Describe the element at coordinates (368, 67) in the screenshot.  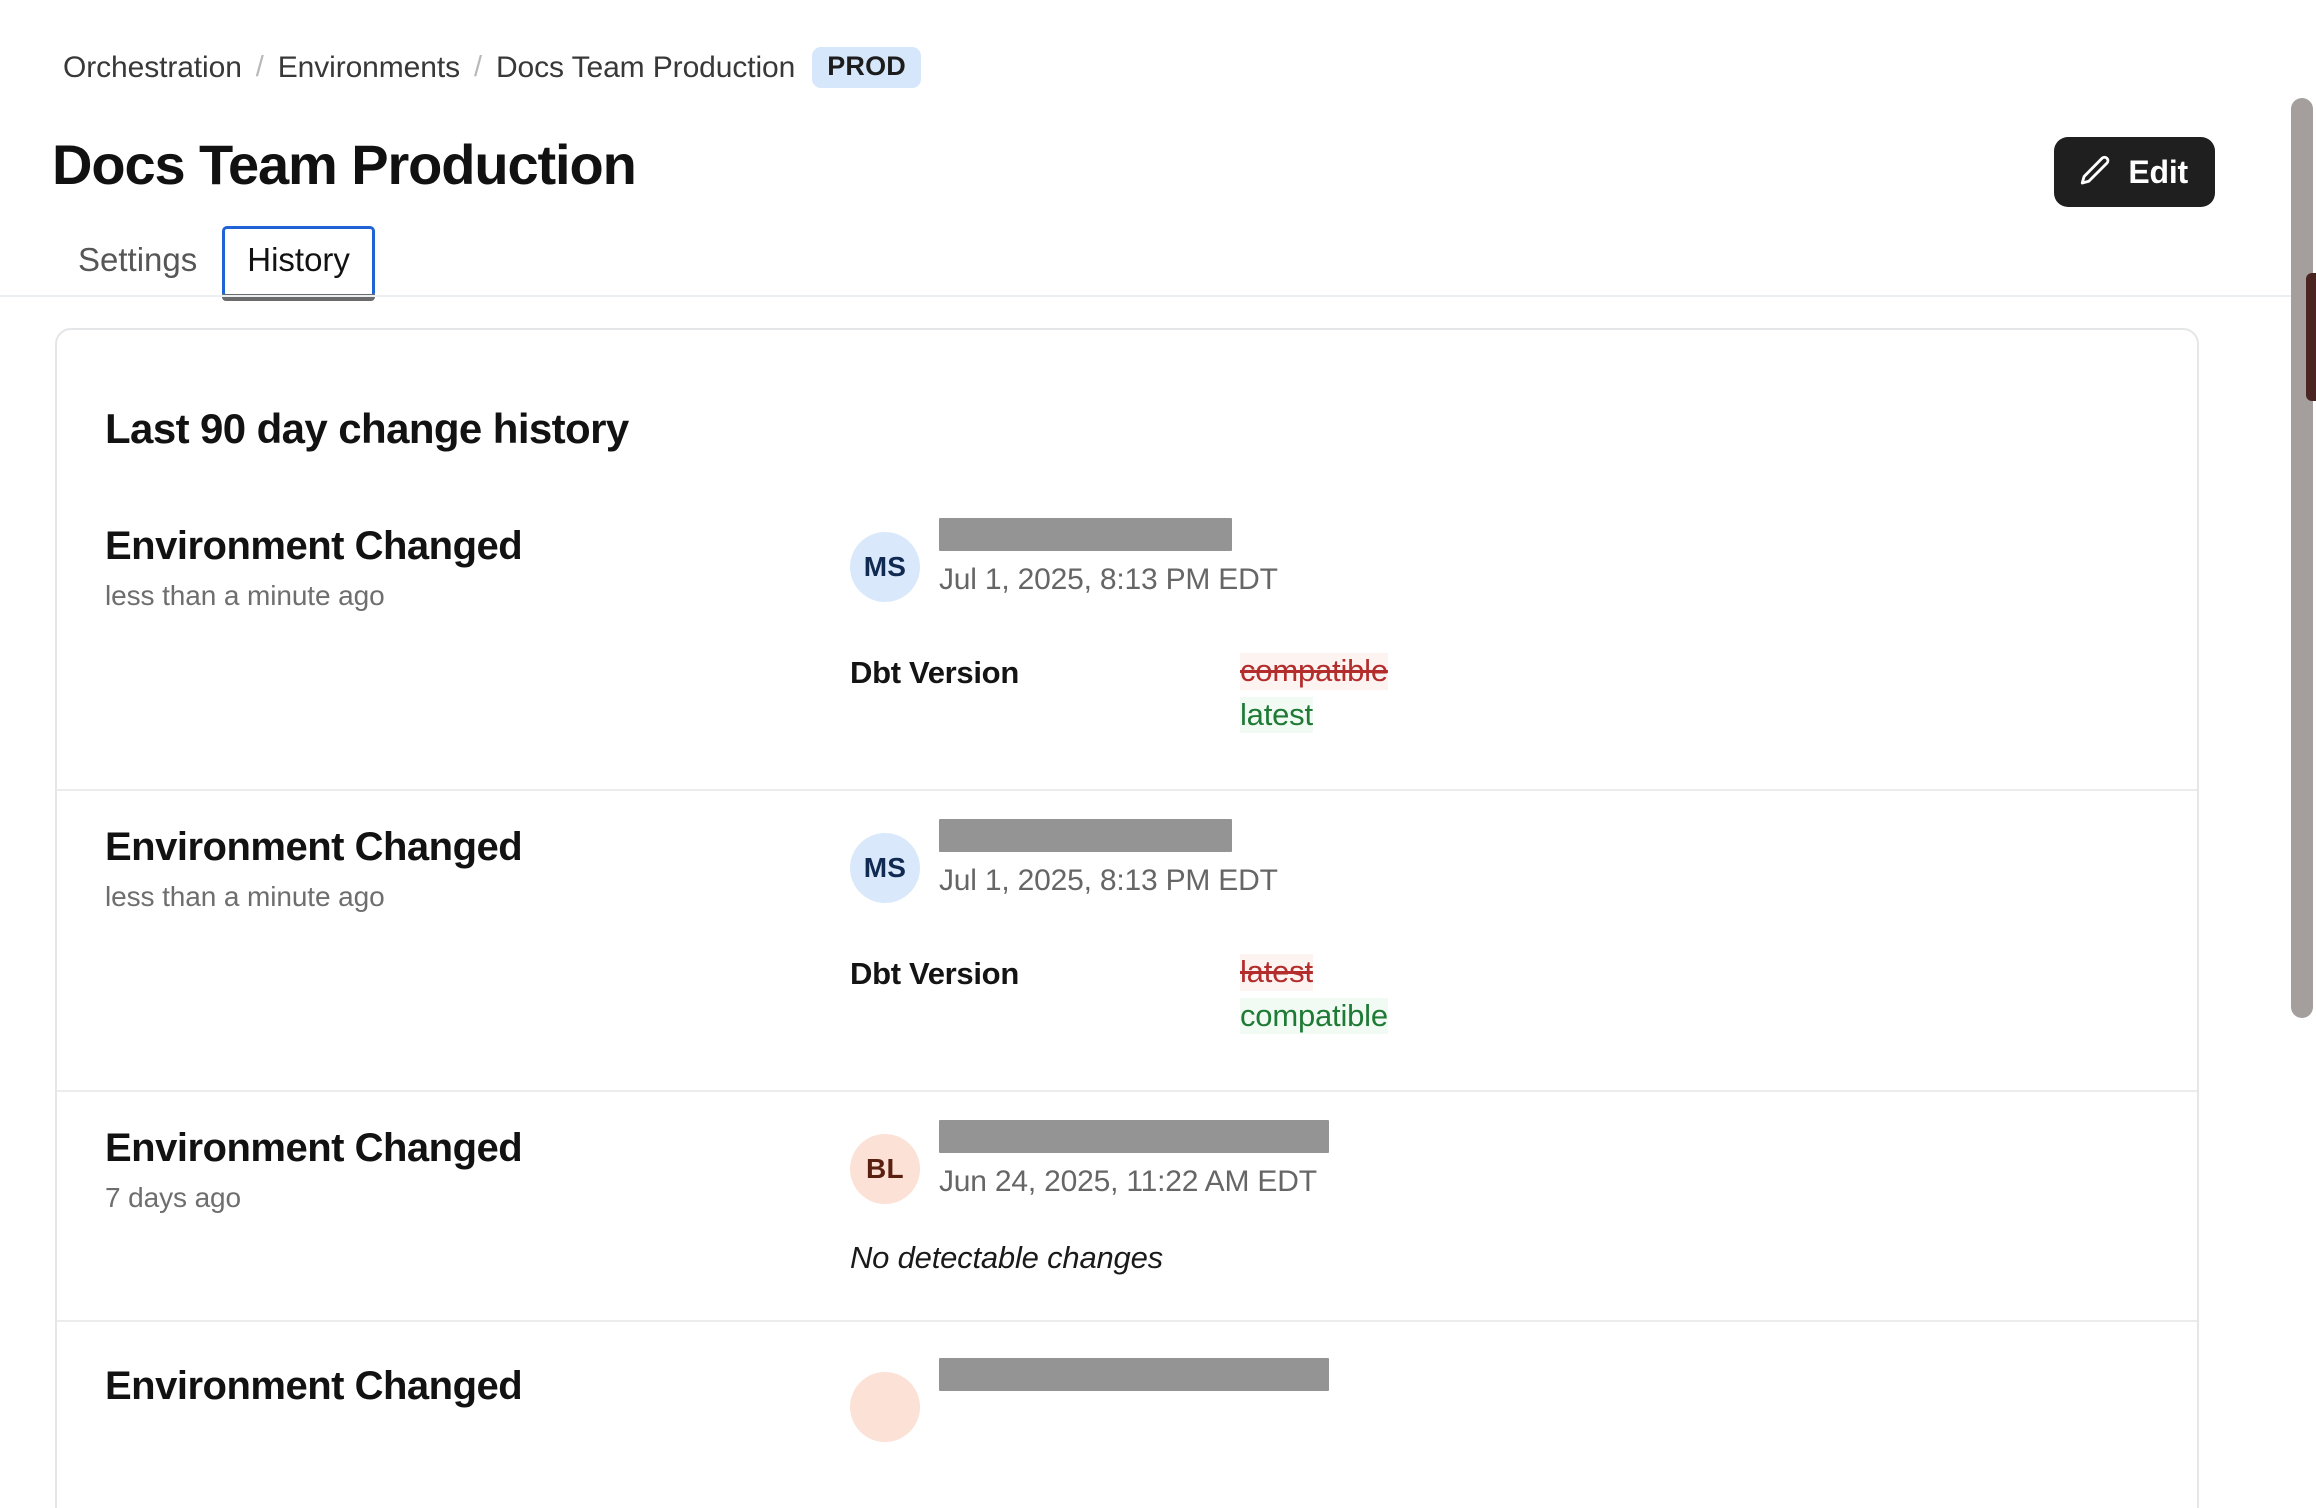
I see `breadcrumb-item-environments: Environments` at that location.